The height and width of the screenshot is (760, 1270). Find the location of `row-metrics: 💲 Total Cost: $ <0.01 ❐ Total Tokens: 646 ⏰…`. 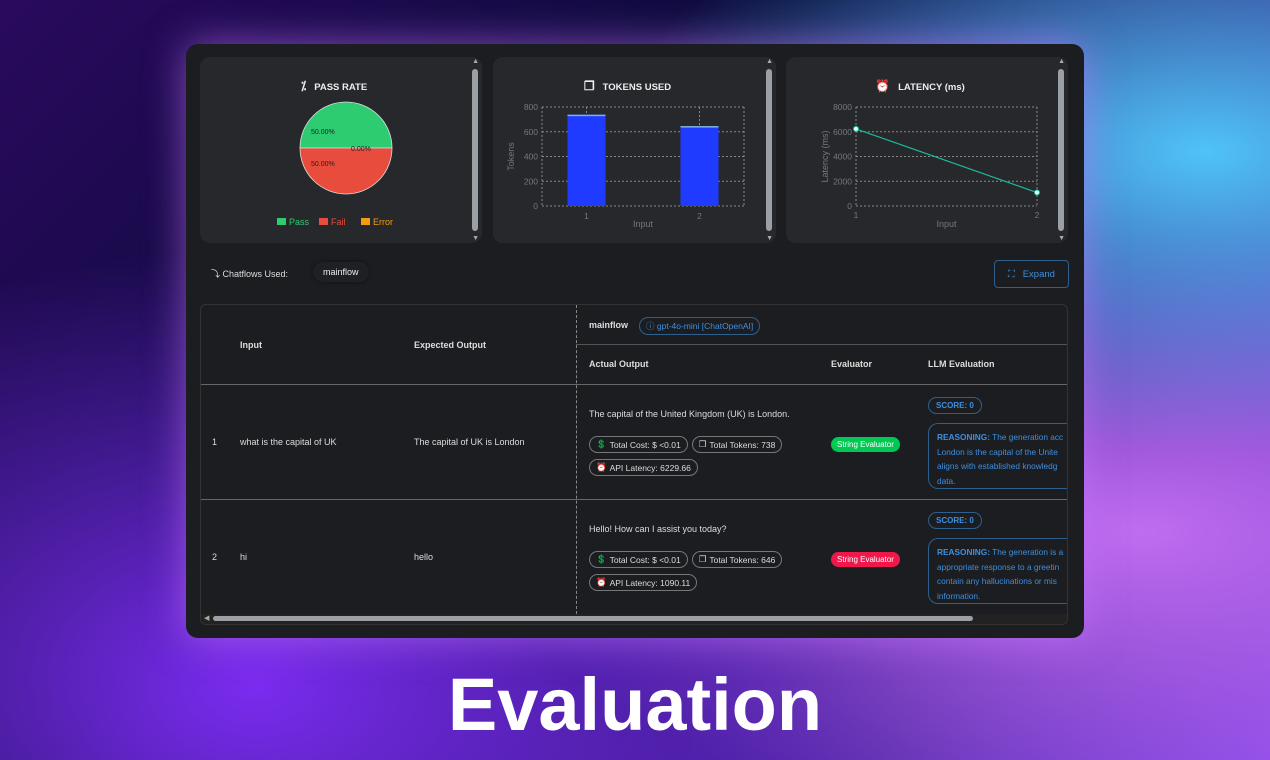

row-metrics: 💲 Total Cost: $ <0.01 ❐ Total Tokens: 646 ⏰… is located at coordinates (699, 570).